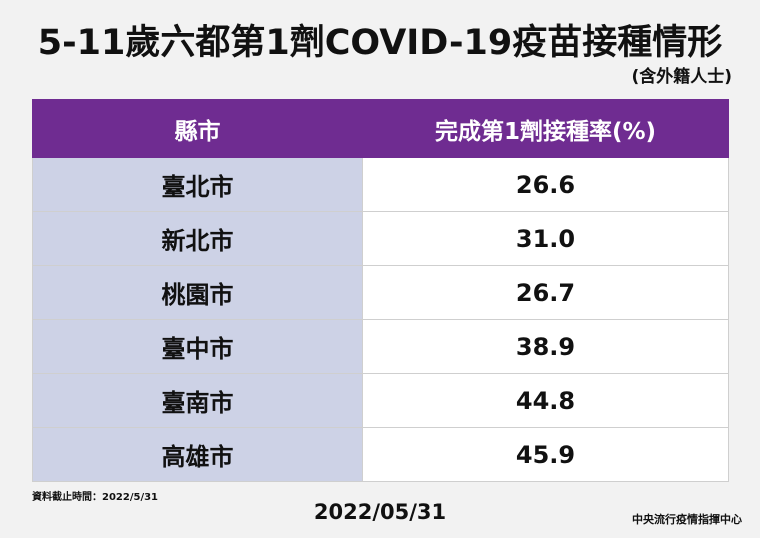 The image size is (760, 538). What do you see at coordinates (687, 519) in the screenshot?
I see `organization-name: 中央流行疫情指揮中心` at bounding box center [687, 519].